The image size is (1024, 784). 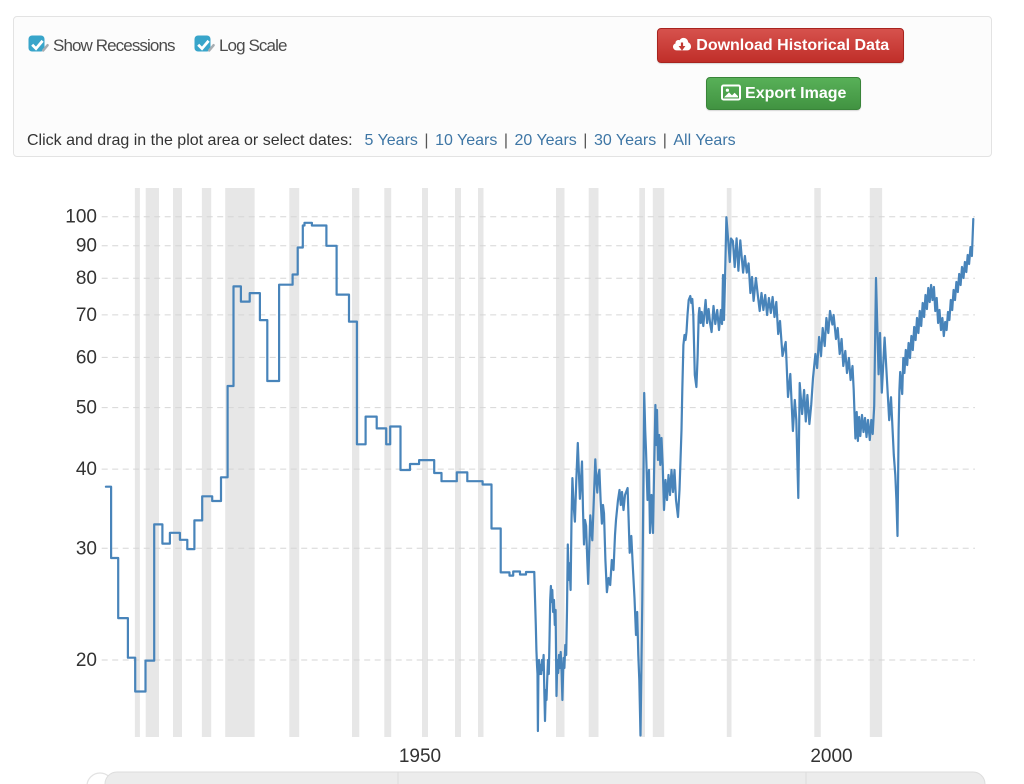 What do you see at coordinates (86, 315) in the screenshot?
I see `svg-text: 70` at bounding box center [86, 315].